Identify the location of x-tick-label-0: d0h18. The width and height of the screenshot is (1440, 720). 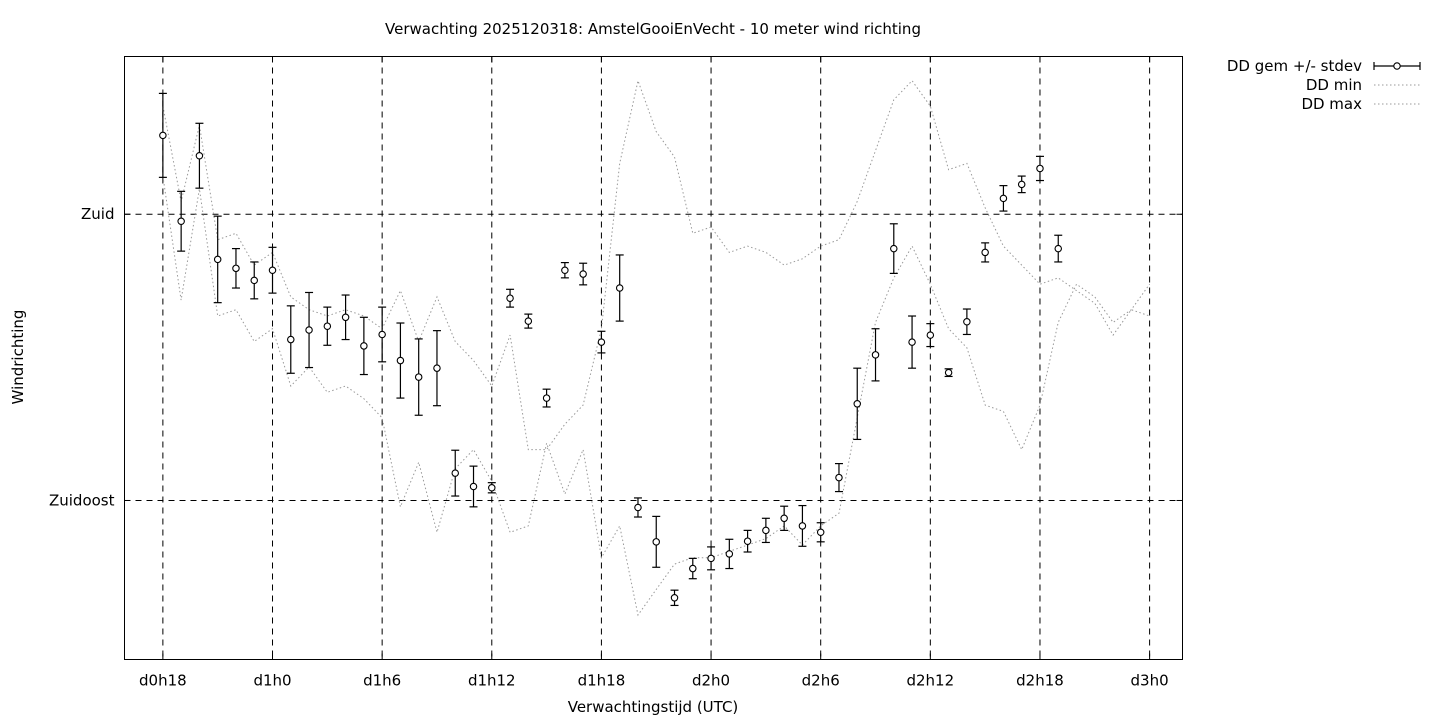
(163, 681).